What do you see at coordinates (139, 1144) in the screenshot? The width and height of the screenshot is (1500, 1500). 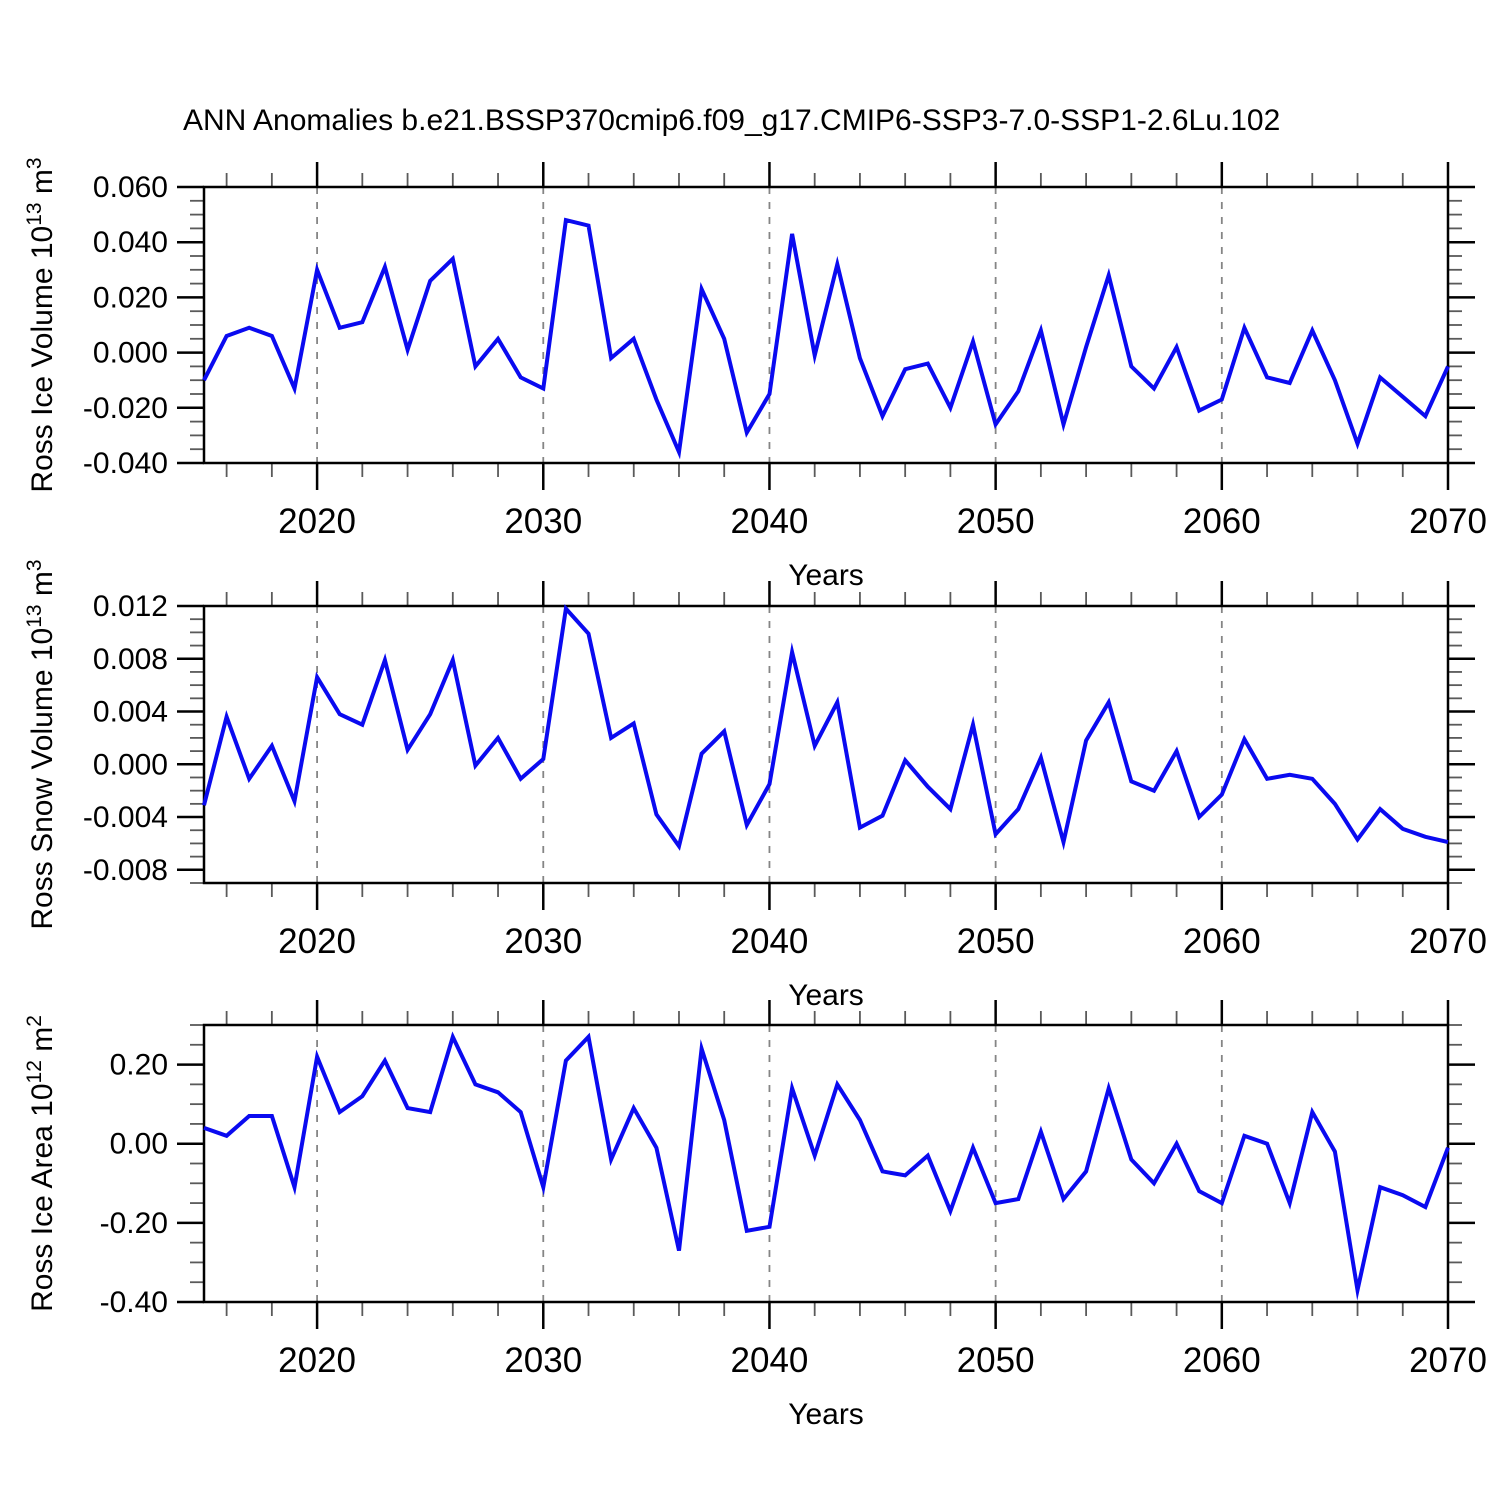 I see `y-tick-label: 0.00` at bounding box center [139, 1144].